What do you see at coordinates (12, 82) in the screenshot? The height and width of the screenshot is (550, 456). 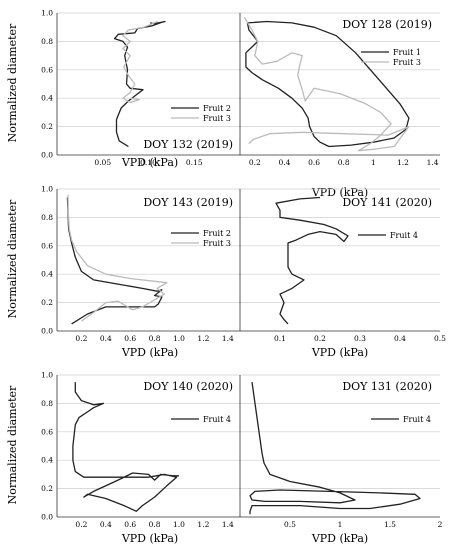 I see `y-axis-label-top: Normalized diameter` at bounding box center [12, 82].